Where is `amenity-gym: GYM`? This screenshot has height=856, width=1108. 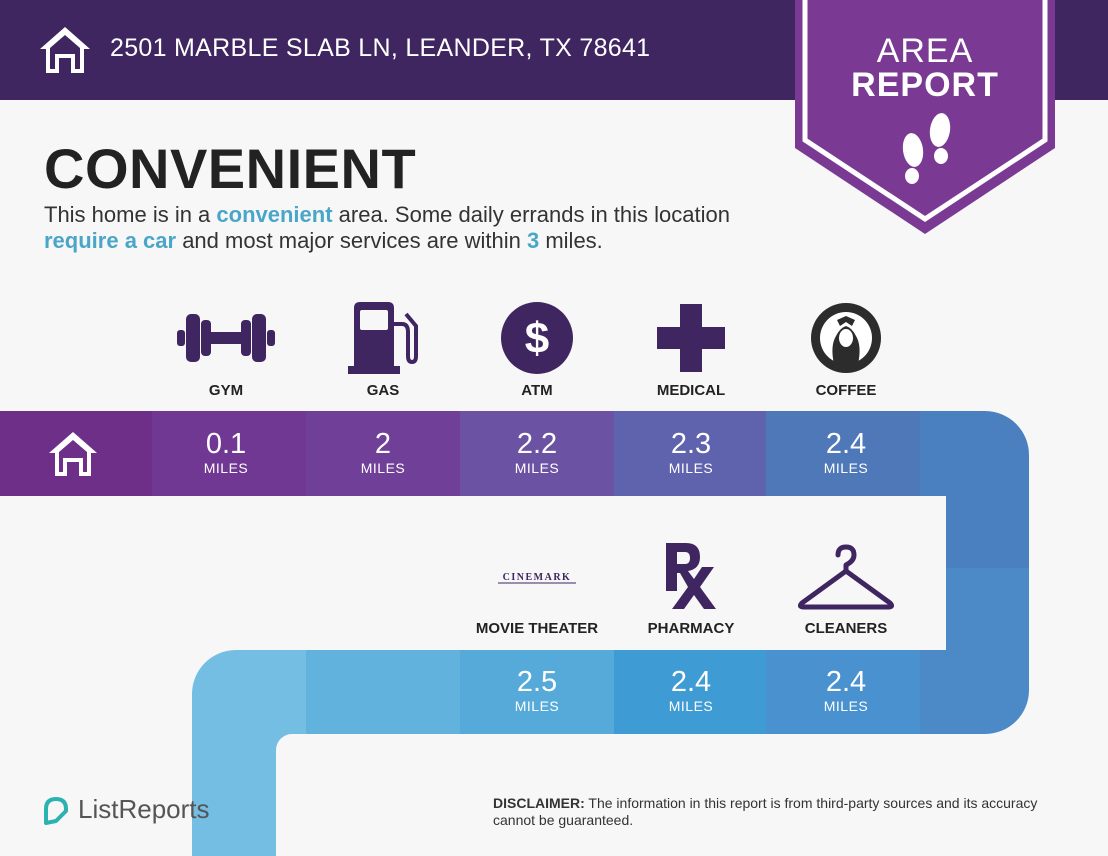
amenity-gym: GYM is located at coordinates (226, 348).